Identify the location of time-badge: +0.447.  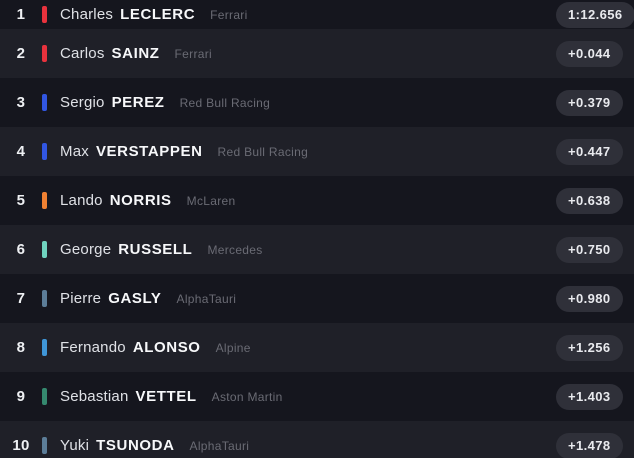
(589, 151).